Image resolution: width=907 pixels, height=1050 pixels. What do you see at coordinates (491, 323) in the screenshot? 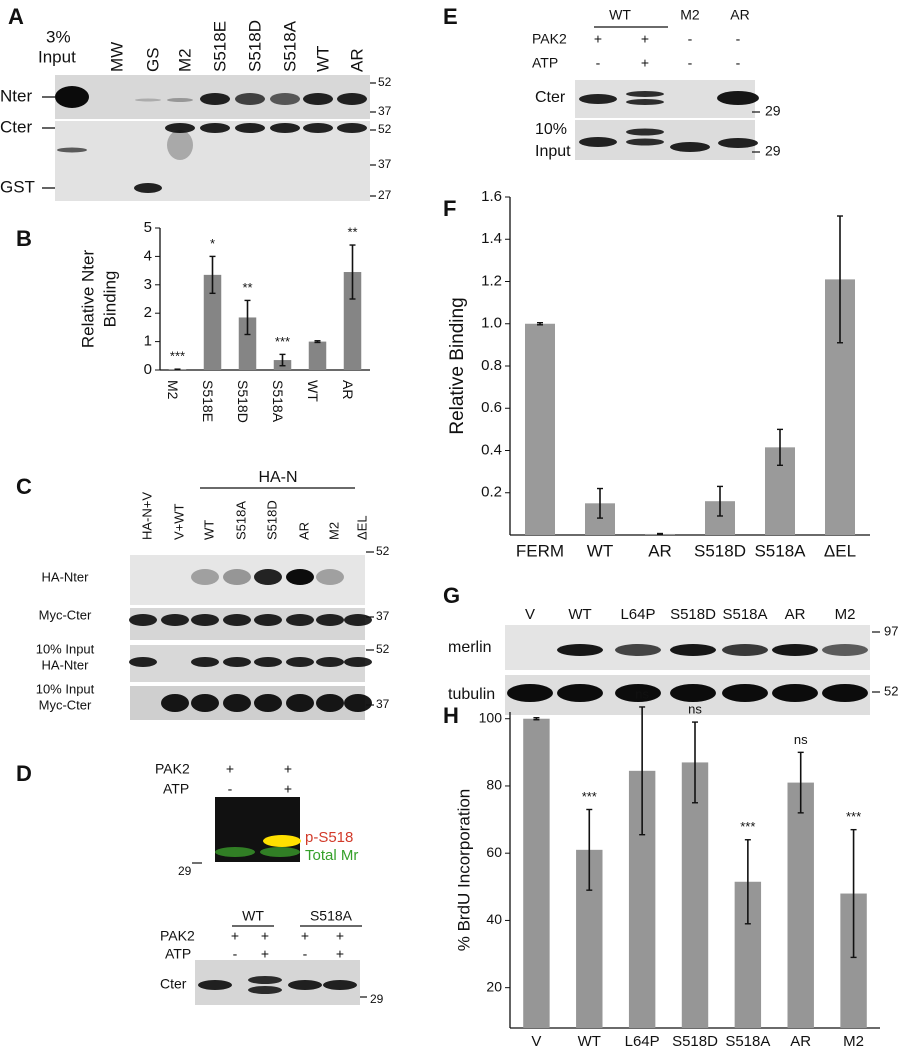
I see `y-tick-label: 1.0` at bounding box center [491, 323].